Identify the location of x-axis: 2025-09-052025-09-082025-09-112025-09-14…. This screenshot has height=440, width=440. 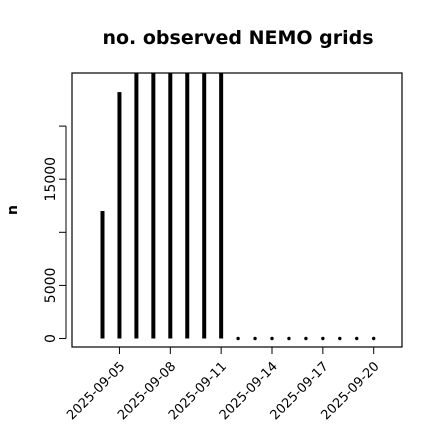
(223, 384).